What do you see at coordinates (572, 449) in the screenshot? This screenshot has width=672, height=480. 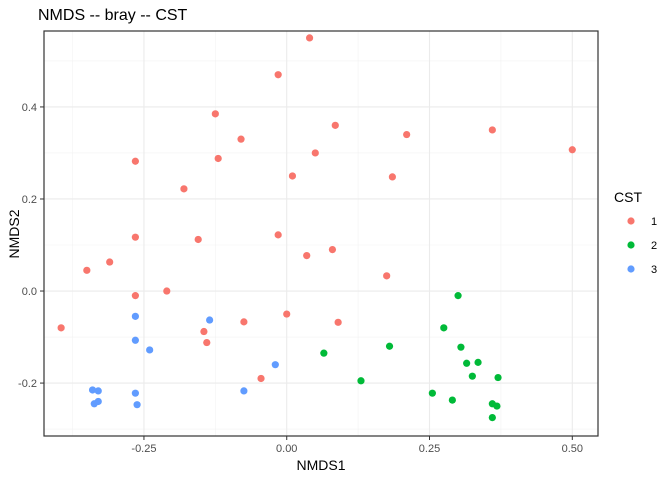 I see `x-tick-label: 0.50` at bounding box center [572, 449].